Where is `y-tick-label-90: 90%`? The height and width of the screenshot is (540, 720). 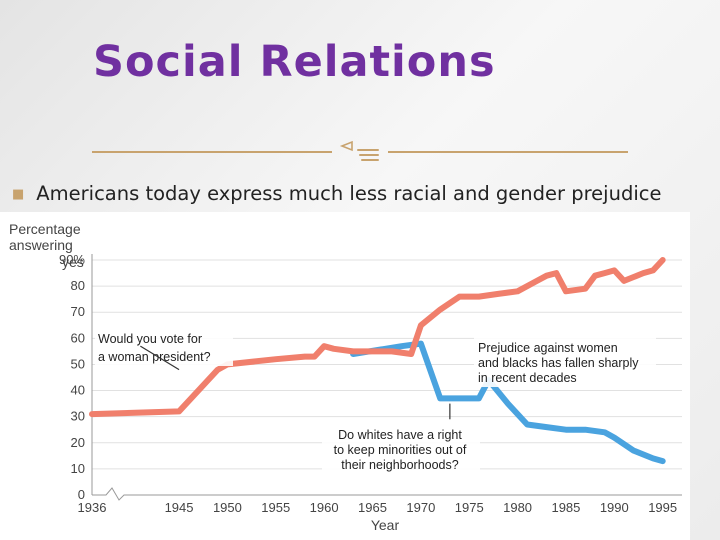
y-tick-label-90: 90% is located at coordinates (72, 259).